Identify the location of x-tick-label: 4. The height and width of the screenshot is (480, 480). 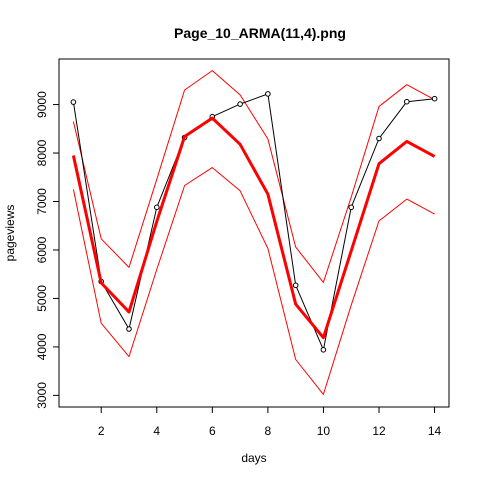
(156, 431).